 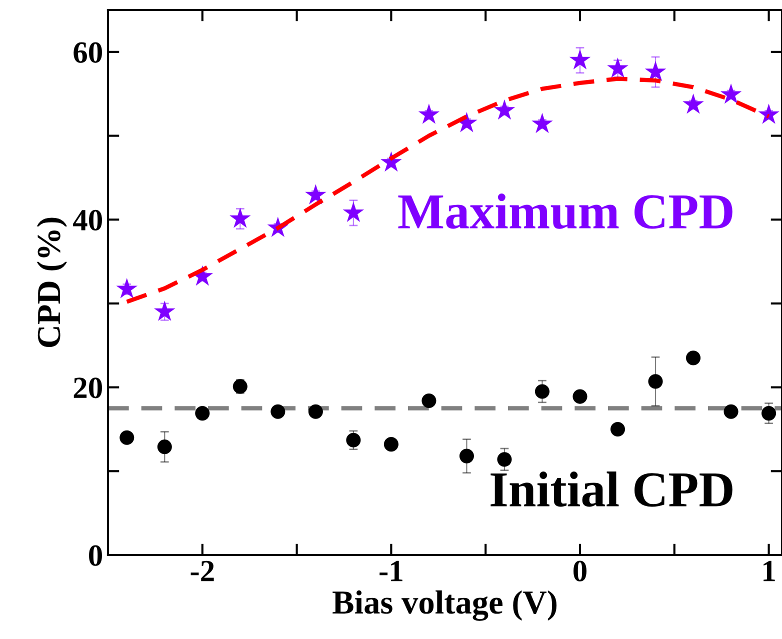 I want to click on annotation: Initial CPD, so click(x=611, y=489).